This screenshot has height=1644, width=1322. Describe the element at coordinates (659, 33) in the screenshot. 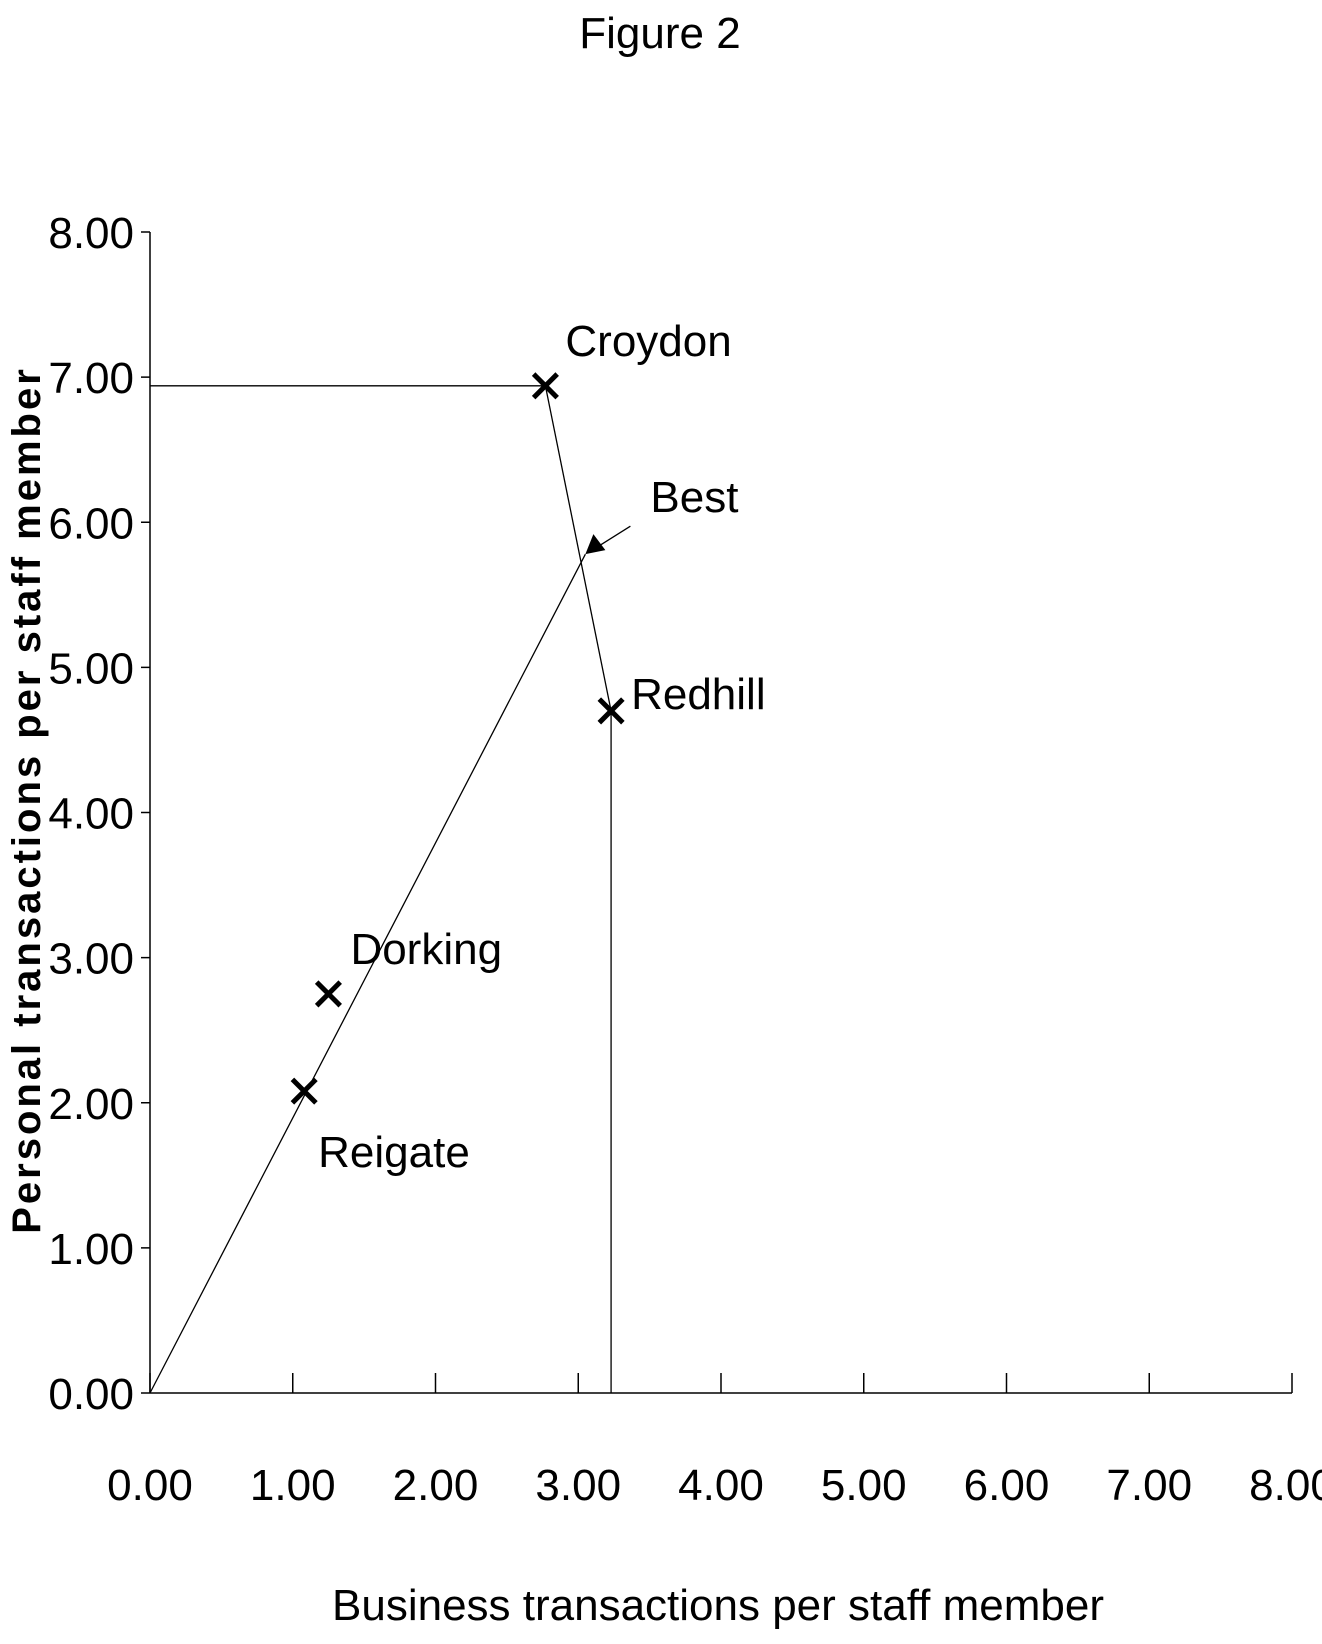

I see `chart-title: Figure 2` at that location.